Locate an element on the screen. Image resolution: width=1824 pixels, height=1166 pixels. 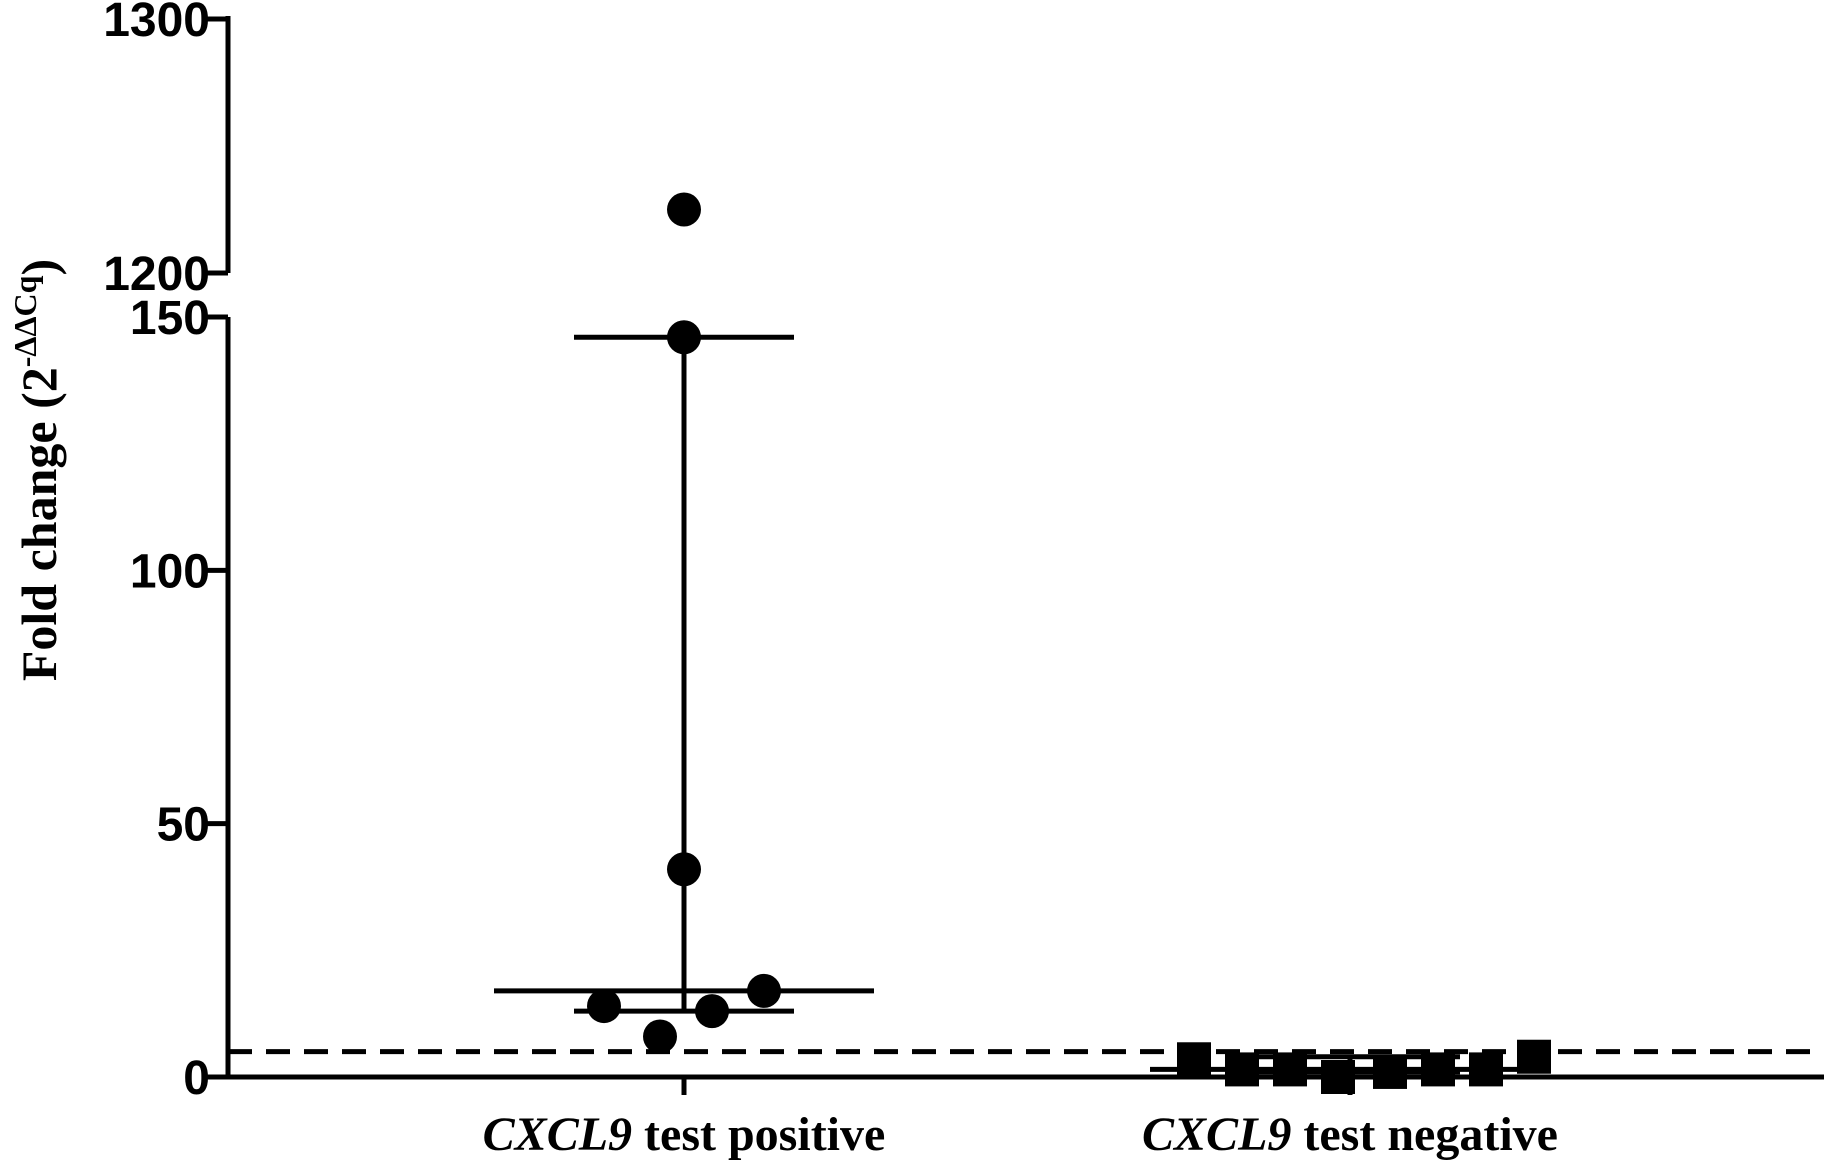
category-labels: CXCL9 test positive CXCL9 test negative is located at coordinates (1020, 1134).